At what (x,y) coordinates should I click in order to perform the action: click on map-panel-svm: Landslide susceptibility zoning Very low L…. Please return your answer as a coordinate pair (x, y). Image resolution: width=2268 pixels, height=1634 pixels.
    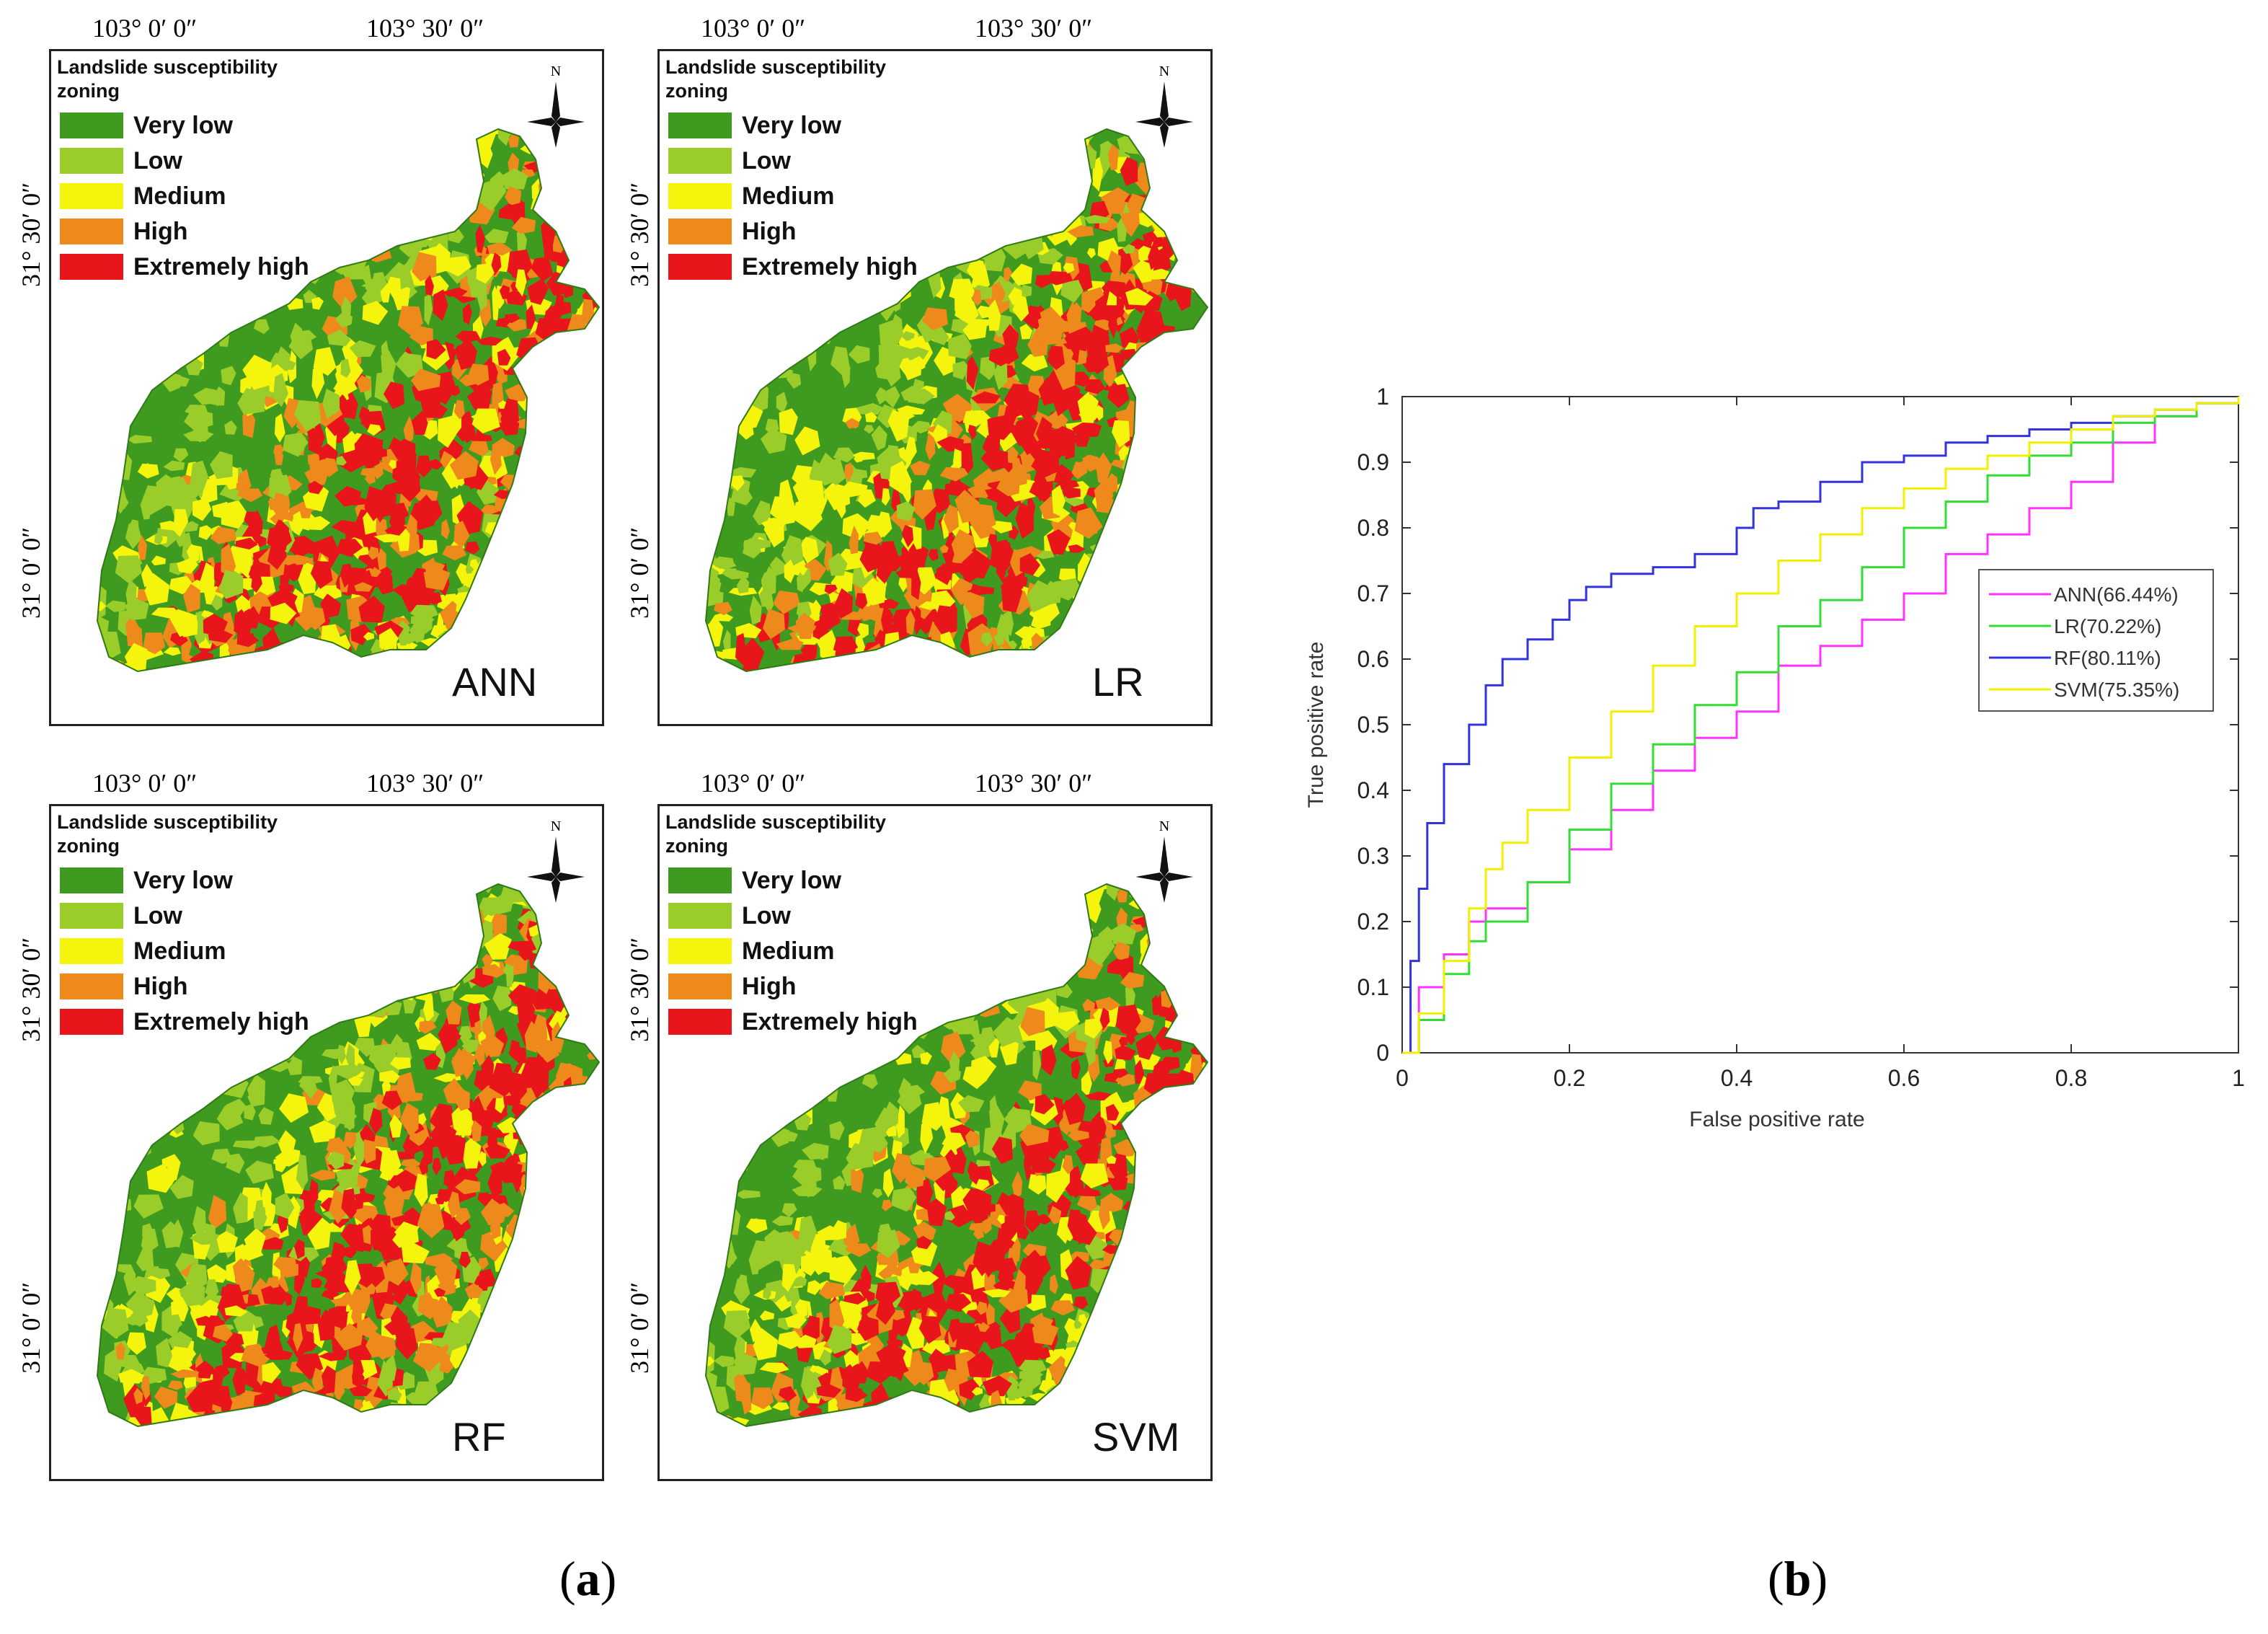
    Looking at the image, I should click on (935, 1142).